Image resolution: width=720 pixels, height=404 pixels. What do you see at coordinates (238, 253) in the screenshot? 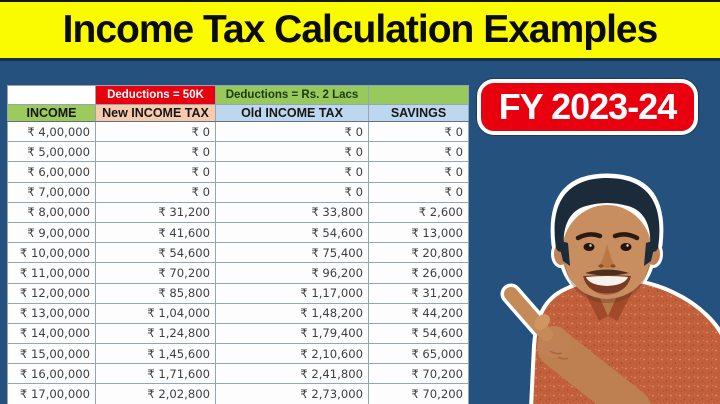
I see `table-row: ₹ 10,00,000 ₹ 54,600 ₹ 75,400 ₹ 20,800` at bounding box center [238, 253].